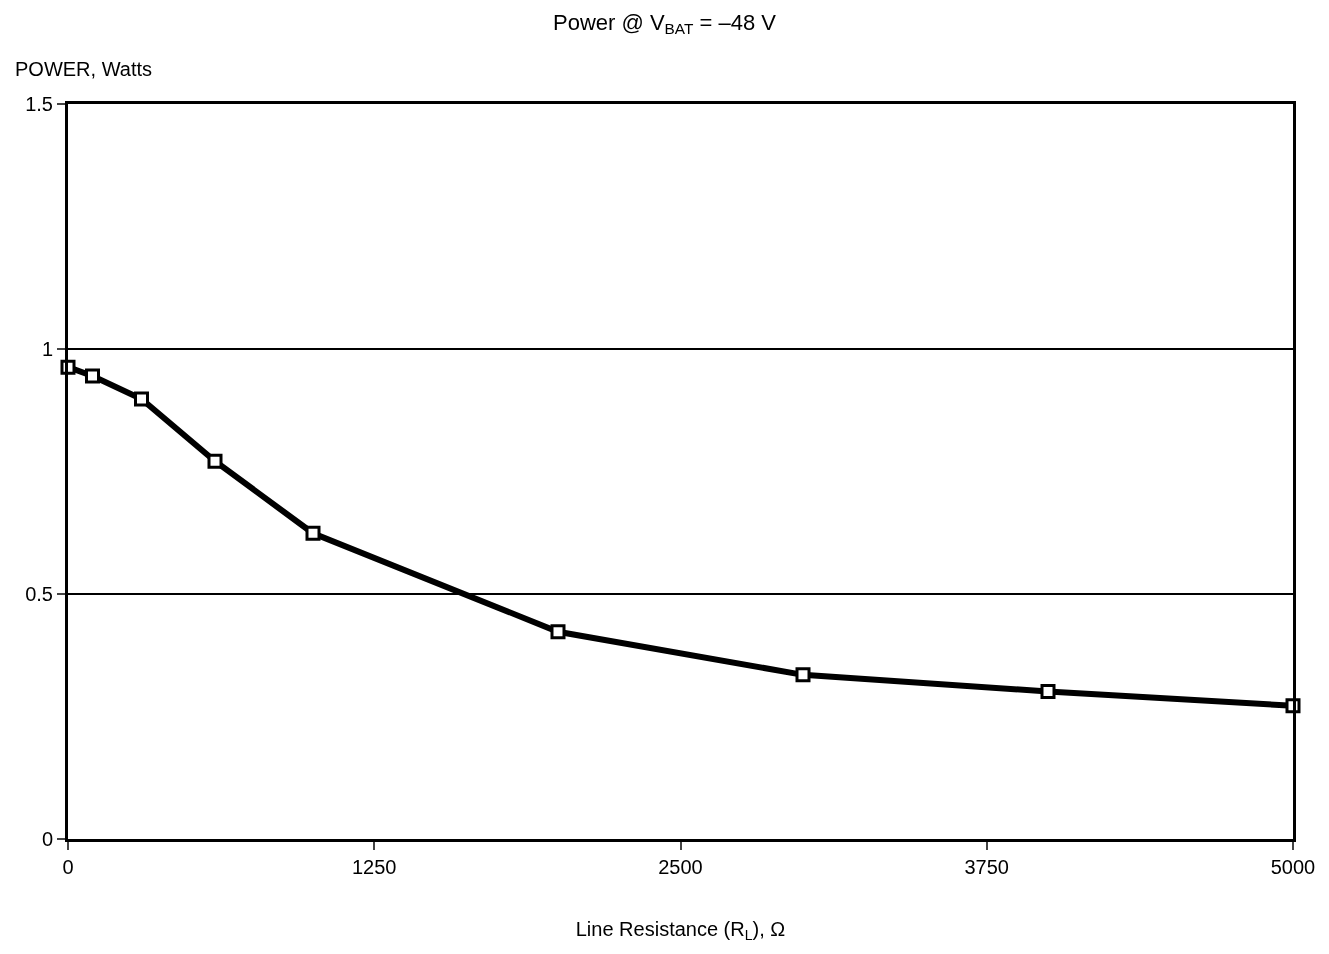 This screenshot has height=954, width=1329. I want to click on y-tick-label: 0, so click(47, 839).